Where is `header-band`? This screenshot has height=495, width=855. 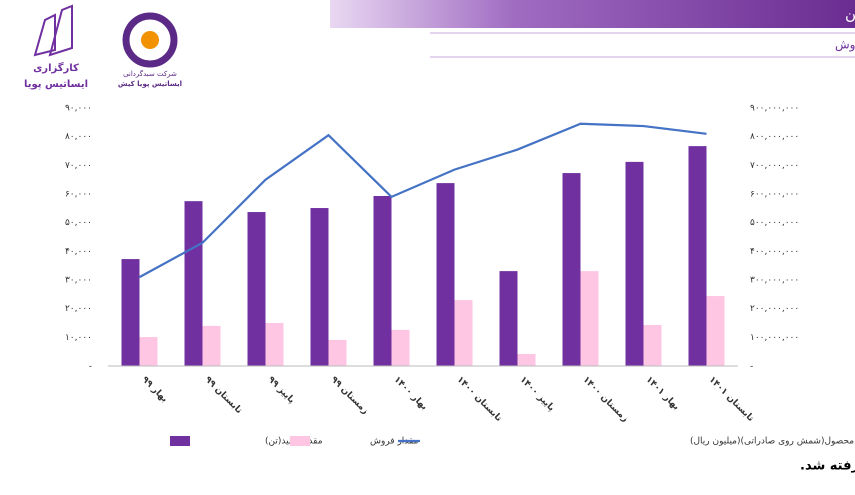 header-band is located at coordinates (592, 14).